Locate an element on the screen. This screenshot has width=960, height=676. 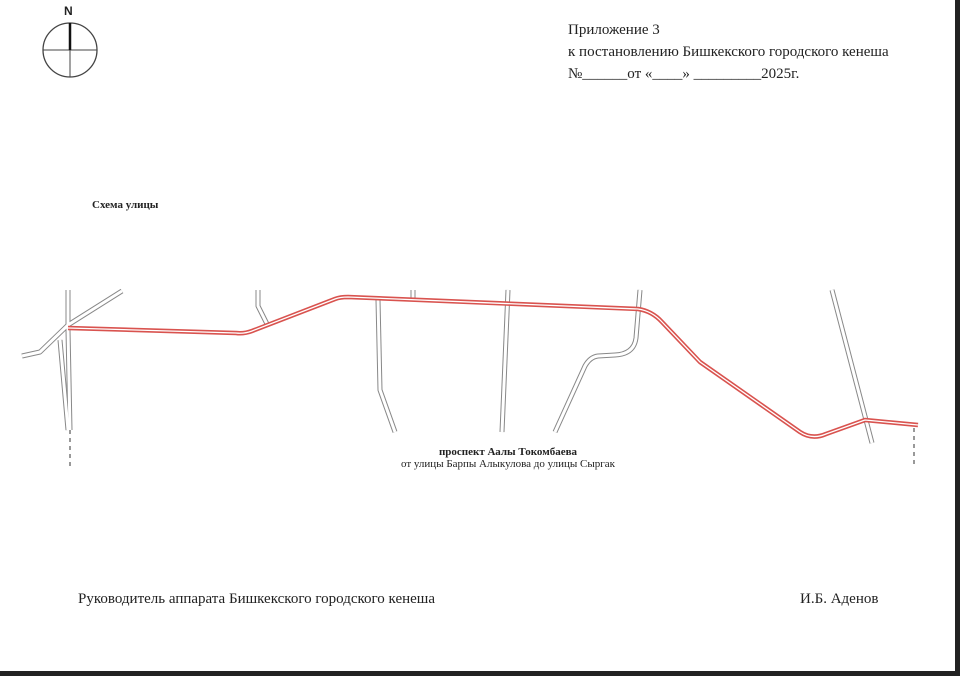
road is located at coordinates (597, 361).